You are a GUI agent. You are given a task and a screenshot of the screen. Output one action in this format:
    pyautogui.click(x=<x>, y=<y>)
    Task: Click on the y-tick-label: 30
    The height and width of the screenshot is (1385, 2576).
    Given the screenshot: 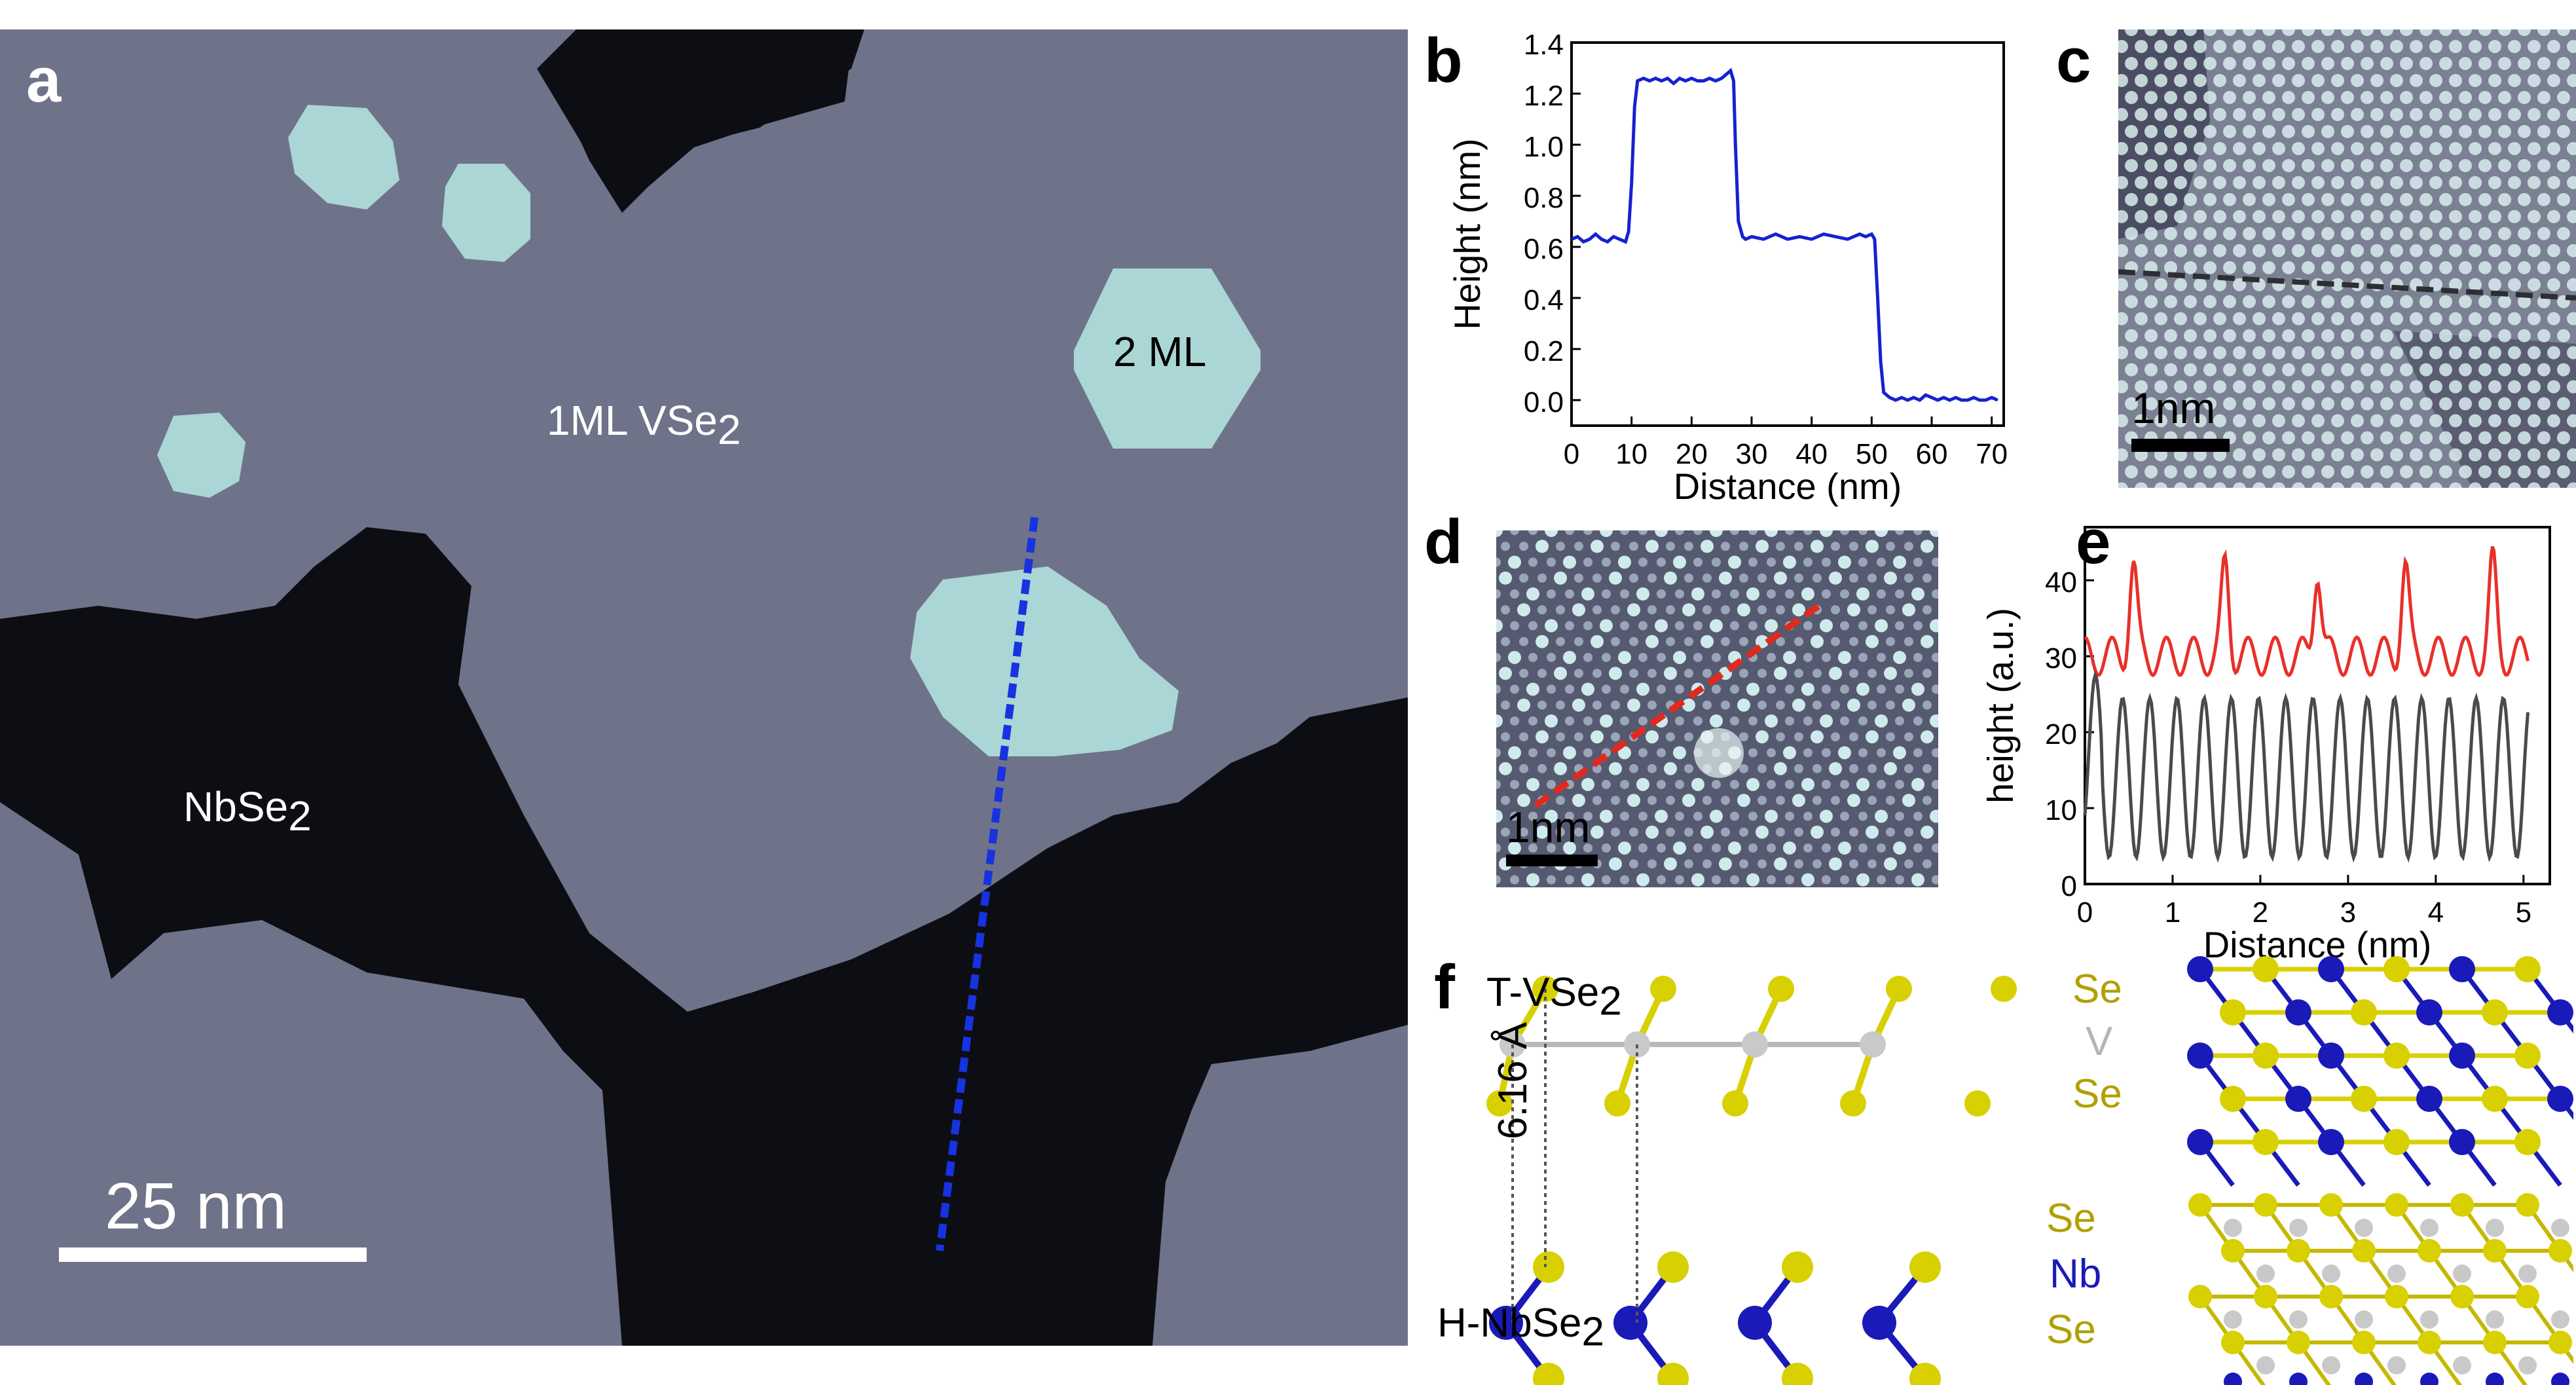 What is the action you would take?
    pyautogui.click(x=2061, y=658)
    